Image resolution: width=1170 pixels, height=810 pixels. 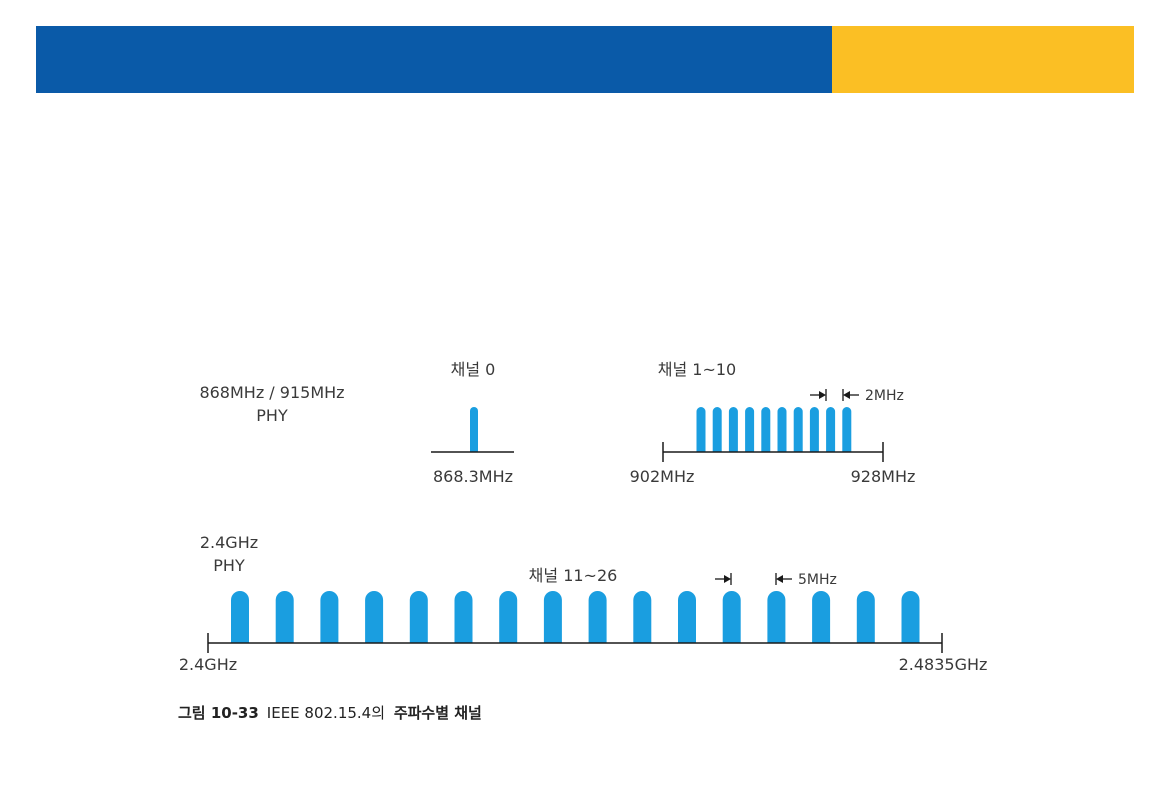 I want to click on spacing-5mhz-label: 5MHz, so click(x=817, y=580).